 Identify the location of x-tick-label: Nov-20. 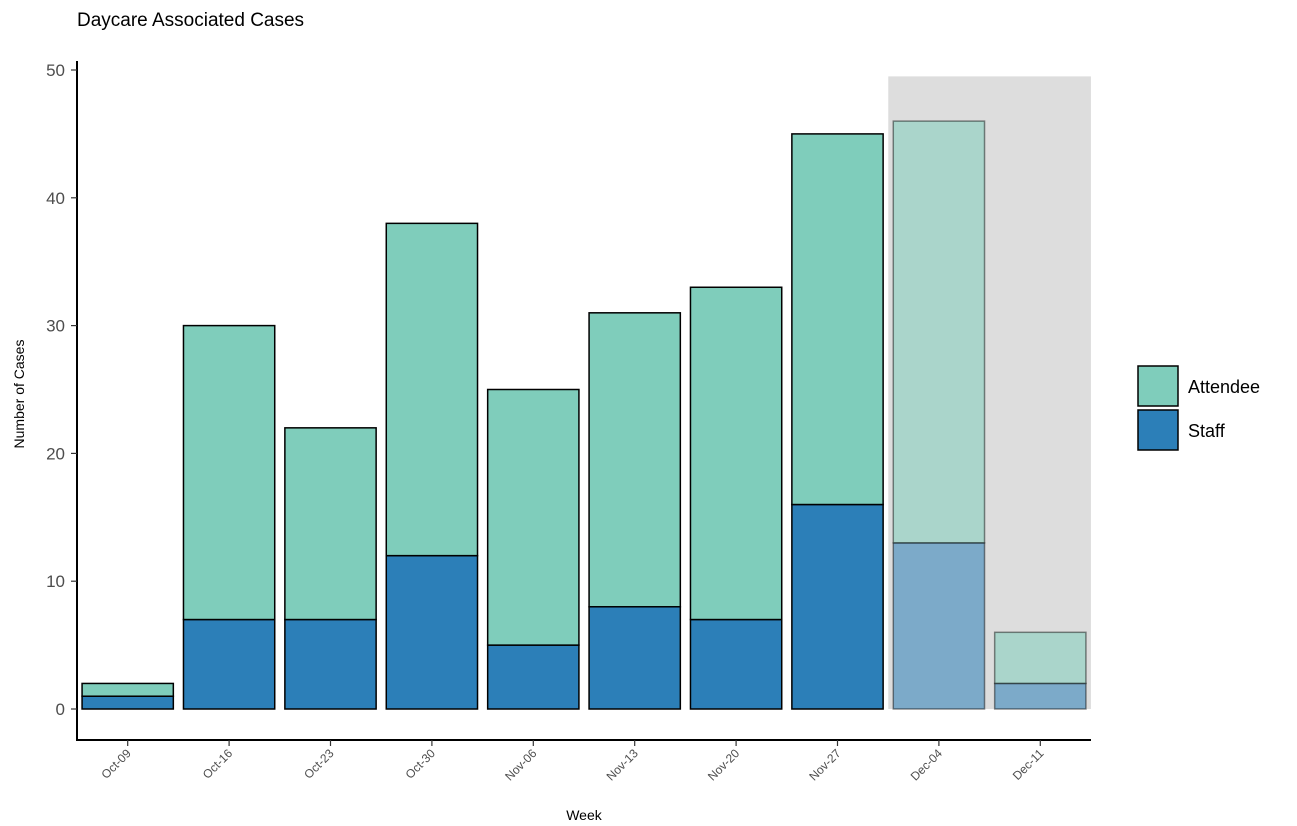
(723, 764).